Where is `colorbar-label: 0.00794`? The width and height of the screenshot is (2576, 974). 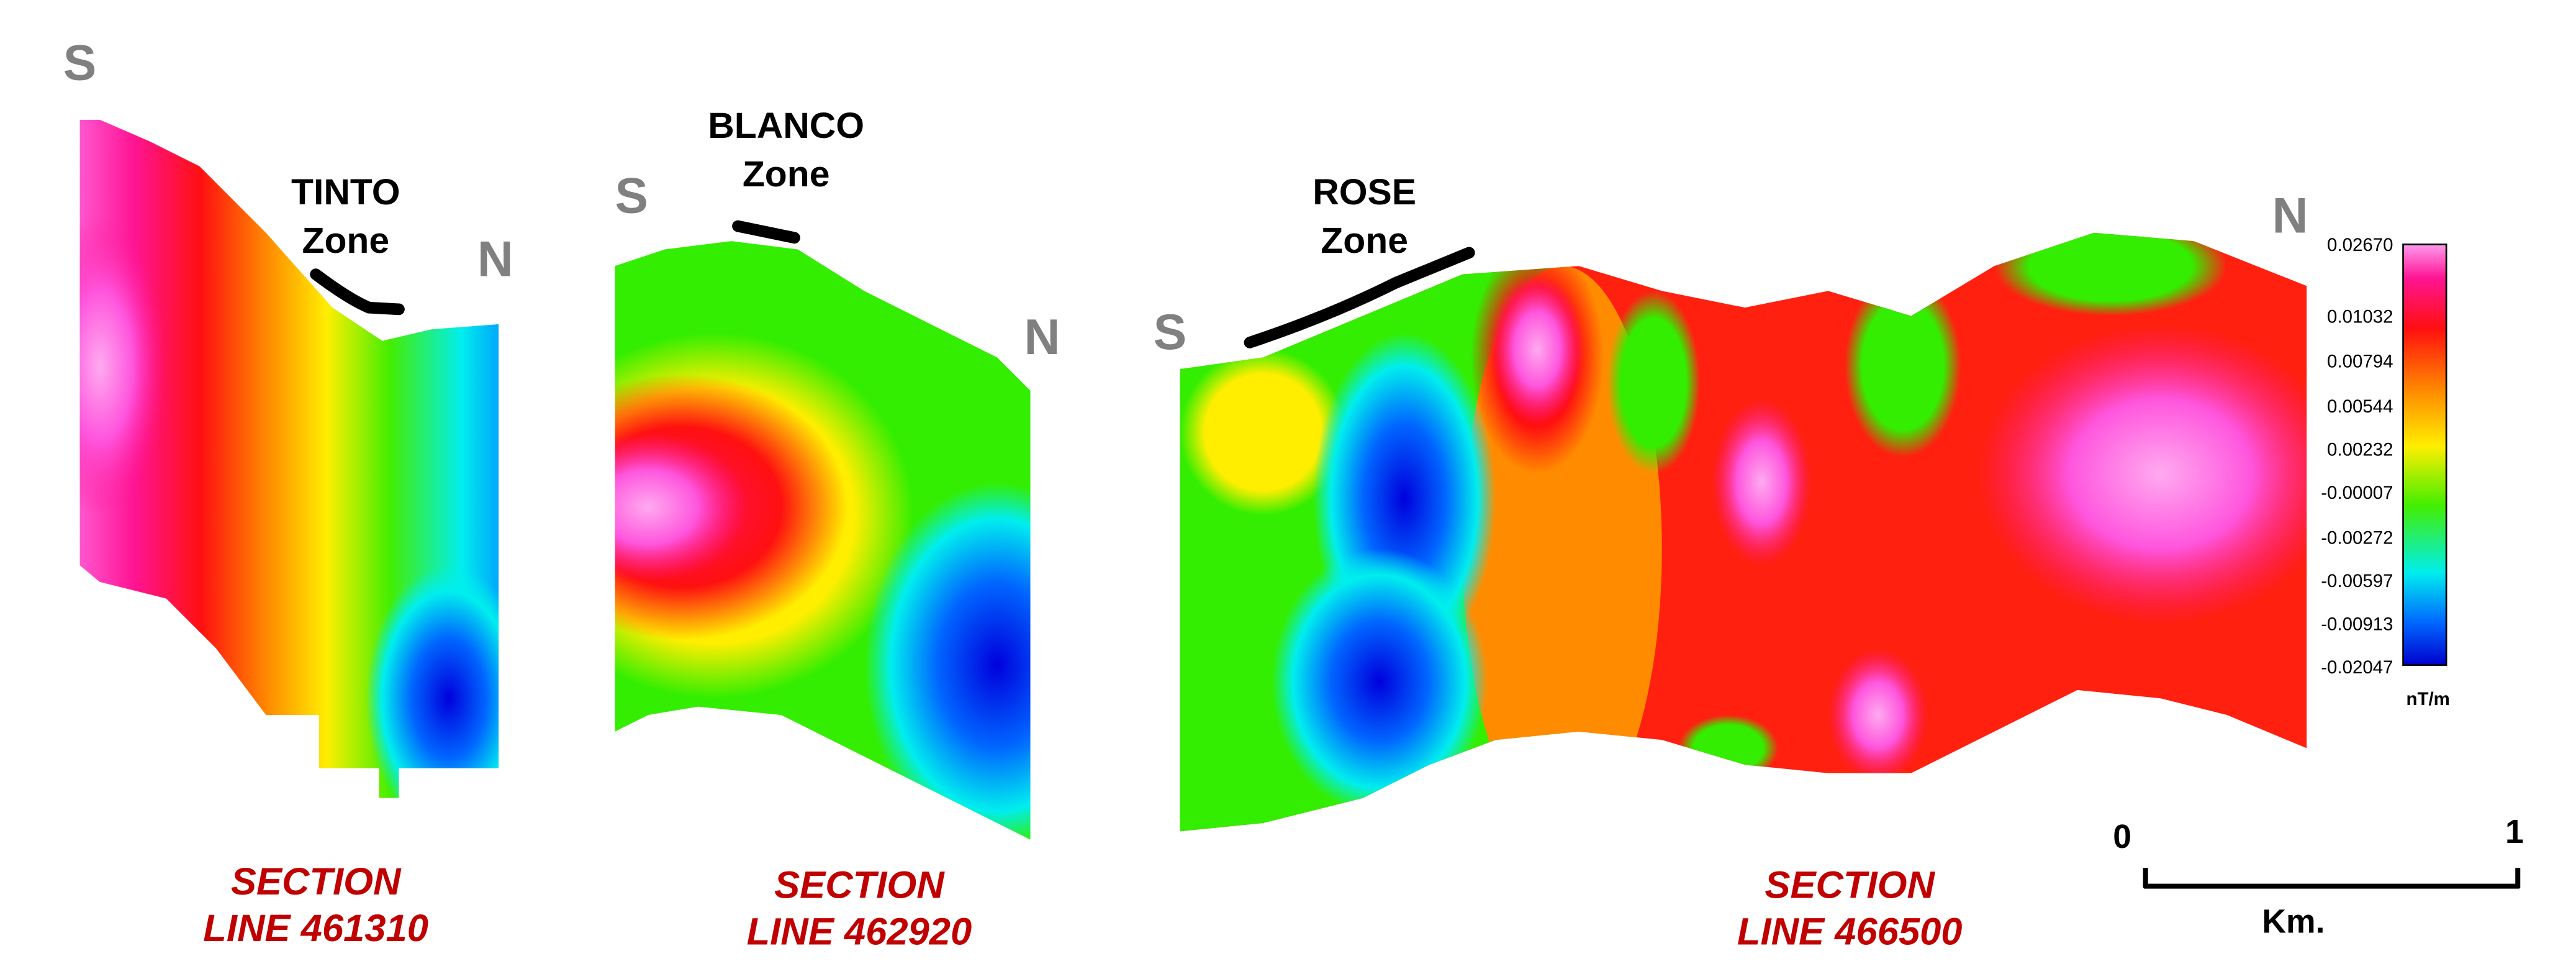
colorbar-label: 0.00794 is located at coordinates (2360, 362).